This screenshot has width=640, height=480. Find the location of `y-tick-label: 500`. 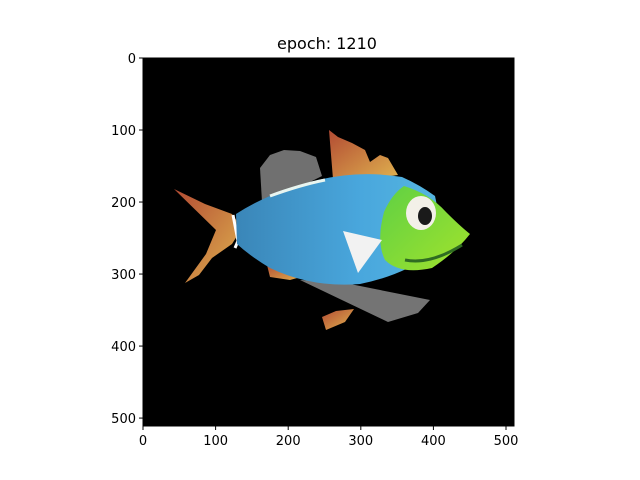

y-tick-label: 500 is located at coordinates (123, 419).